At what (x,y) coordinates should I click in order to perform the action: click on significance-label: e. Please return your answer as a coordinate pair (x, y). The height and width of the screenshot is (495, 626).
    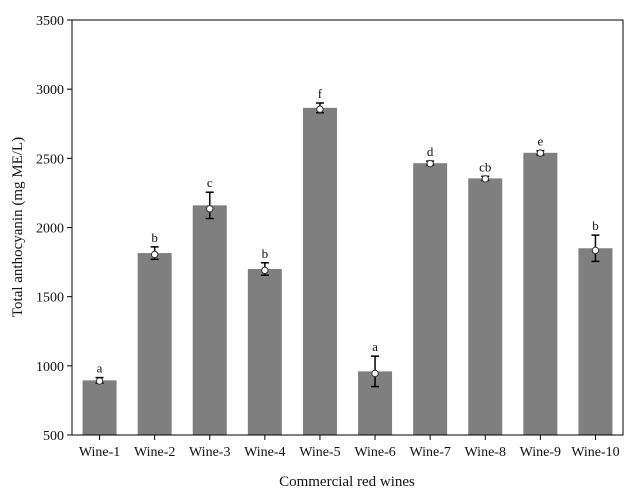
    Looking at the image, I should click on (540, 141).